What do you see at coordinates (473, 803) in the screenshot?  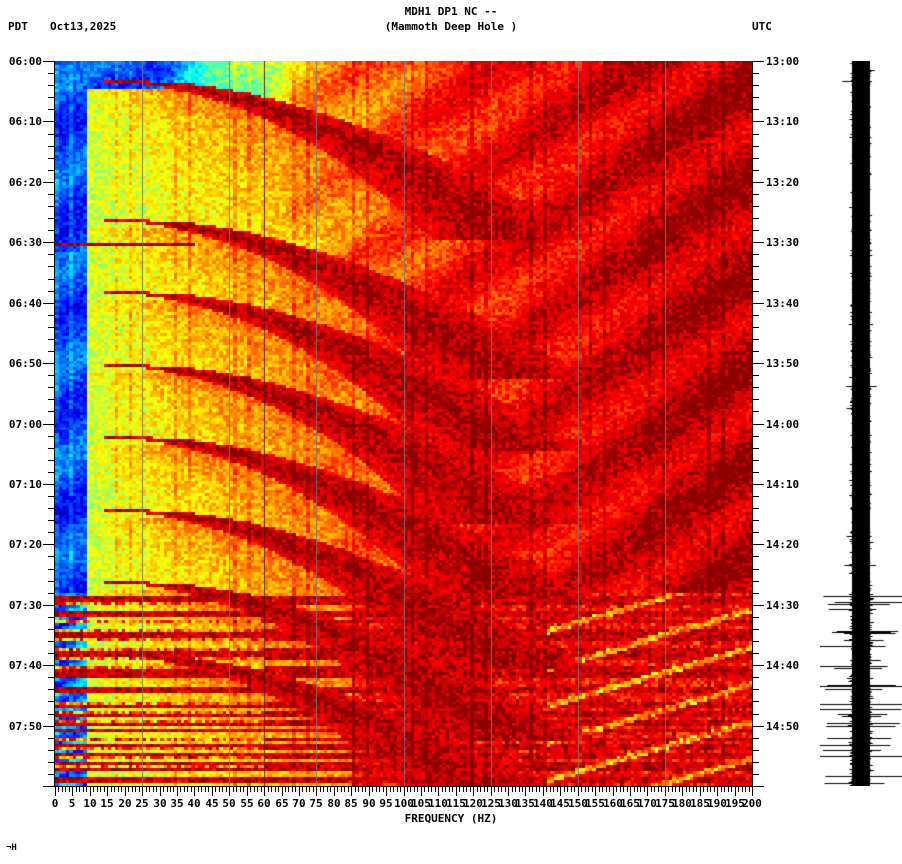 I see `frequency-tick-label: 120` at bounding box center [473, 803].